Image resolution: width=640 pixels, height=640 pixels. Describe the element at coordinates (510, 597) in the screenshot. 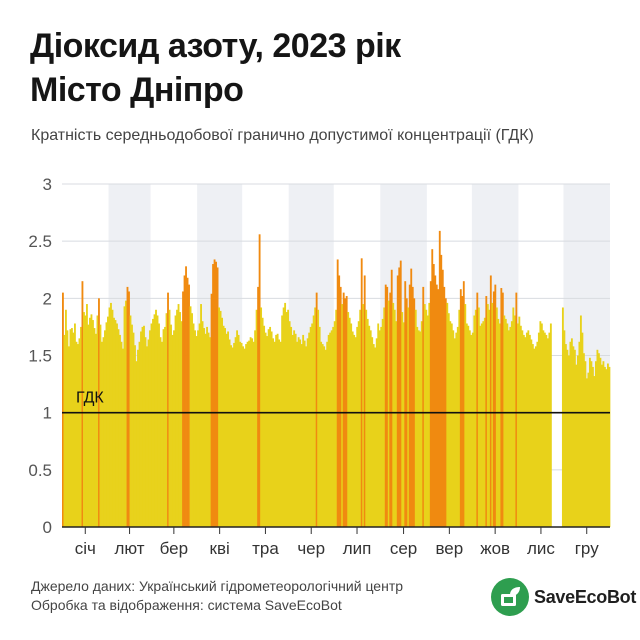

I see `leaf-on-device-icon` at that location.